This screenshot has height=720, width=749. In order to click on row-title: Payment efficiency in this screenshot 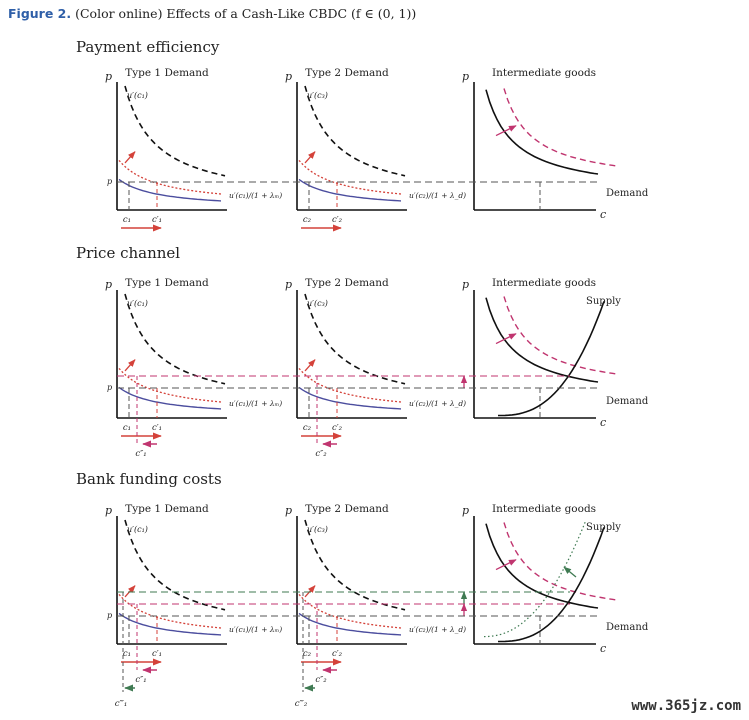, I will do `click(148, 47)`.